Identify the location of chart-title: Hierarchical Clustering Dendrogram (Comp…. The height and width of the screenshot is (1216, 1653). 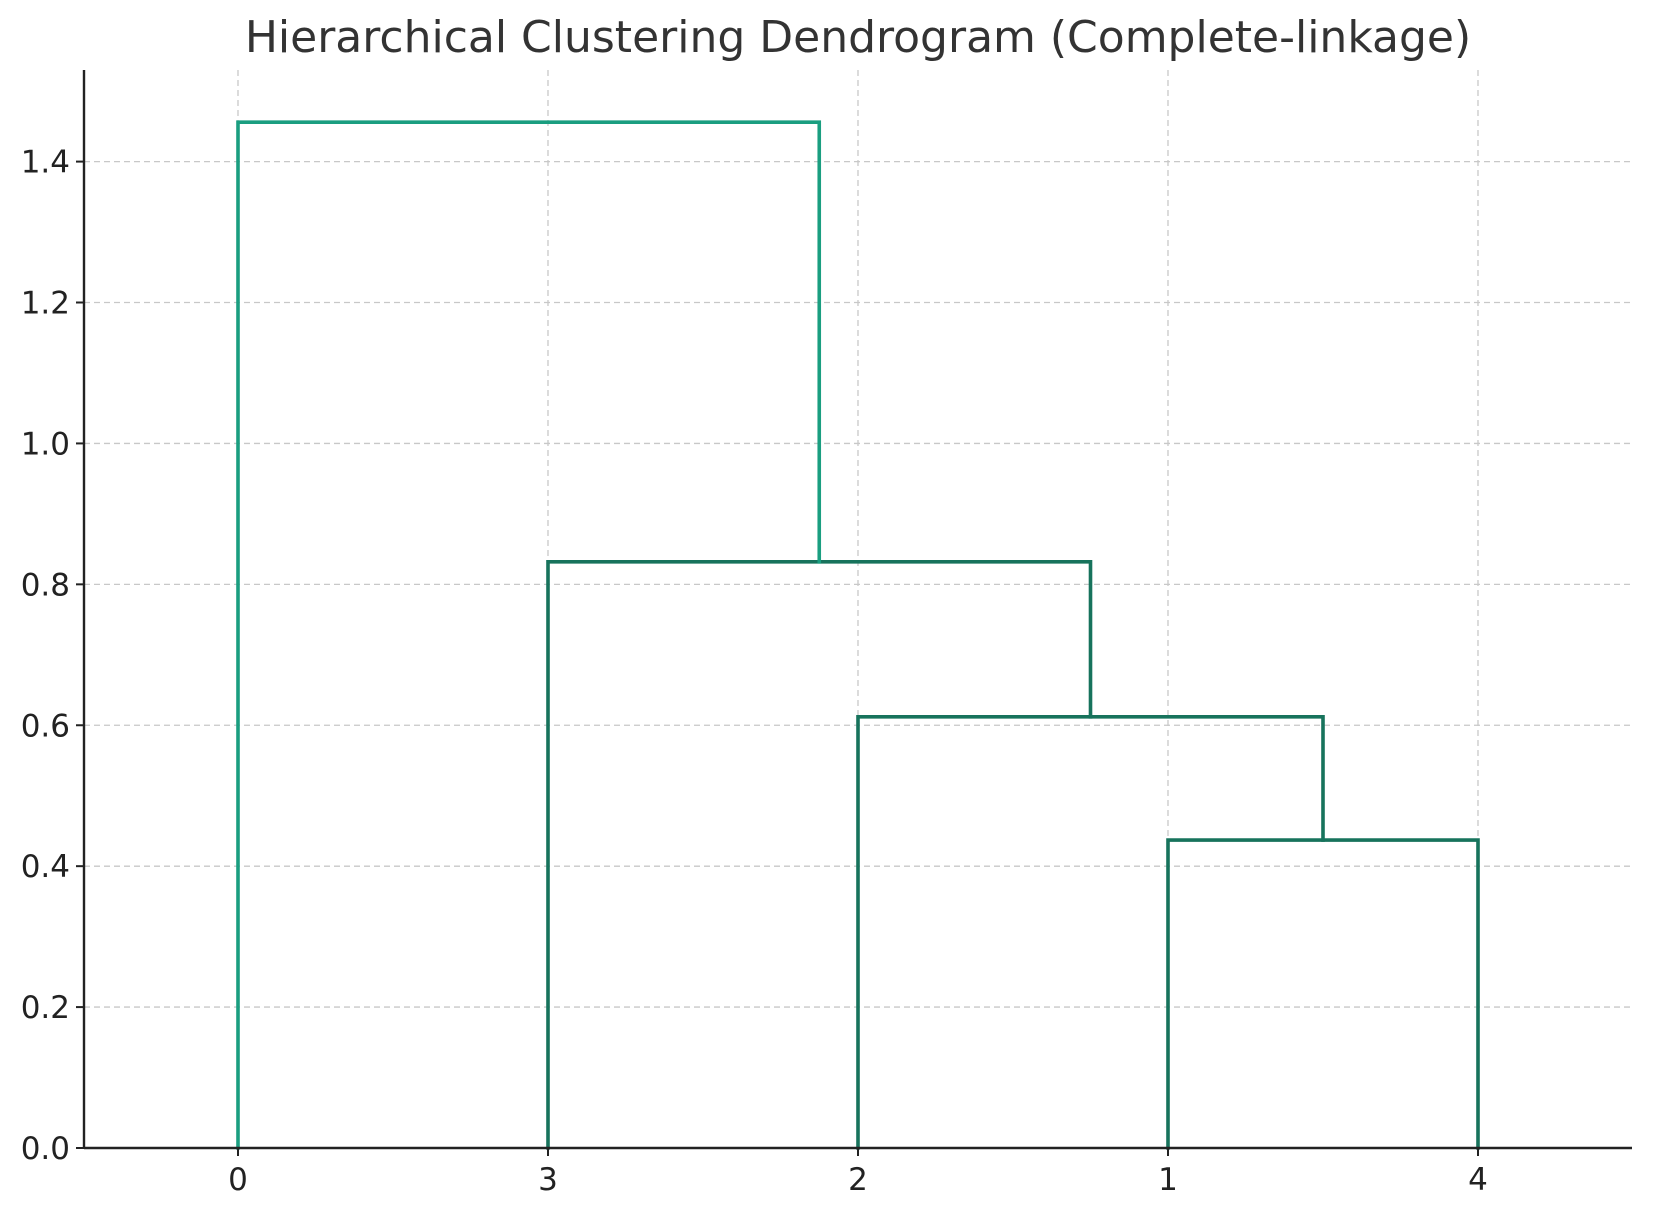
(858, 37).